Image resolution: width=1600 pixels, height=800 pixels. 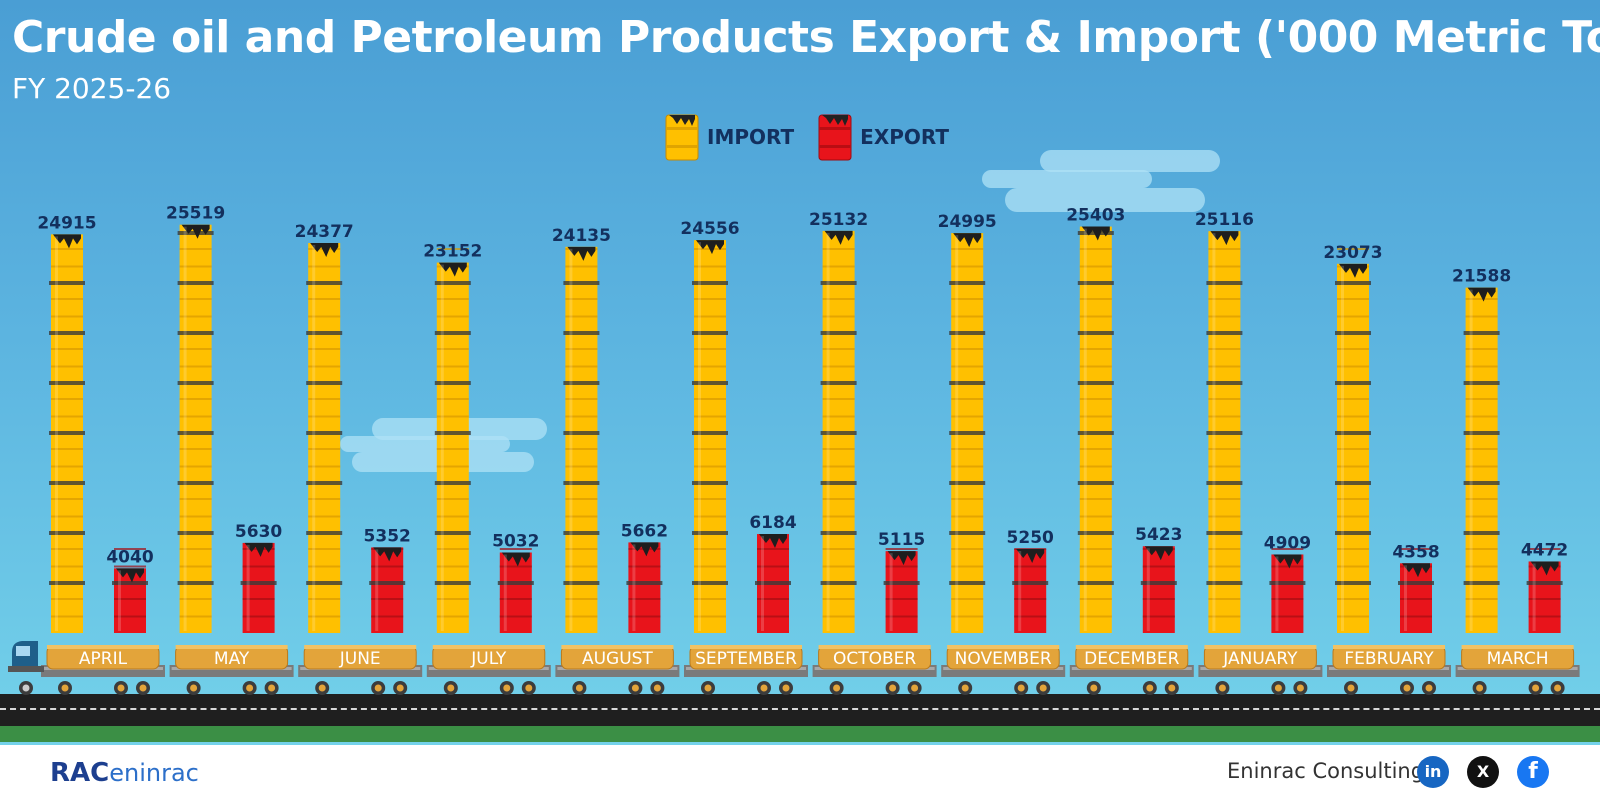 I want to click on export-value-label: 5630, so click(x=258, y=532).